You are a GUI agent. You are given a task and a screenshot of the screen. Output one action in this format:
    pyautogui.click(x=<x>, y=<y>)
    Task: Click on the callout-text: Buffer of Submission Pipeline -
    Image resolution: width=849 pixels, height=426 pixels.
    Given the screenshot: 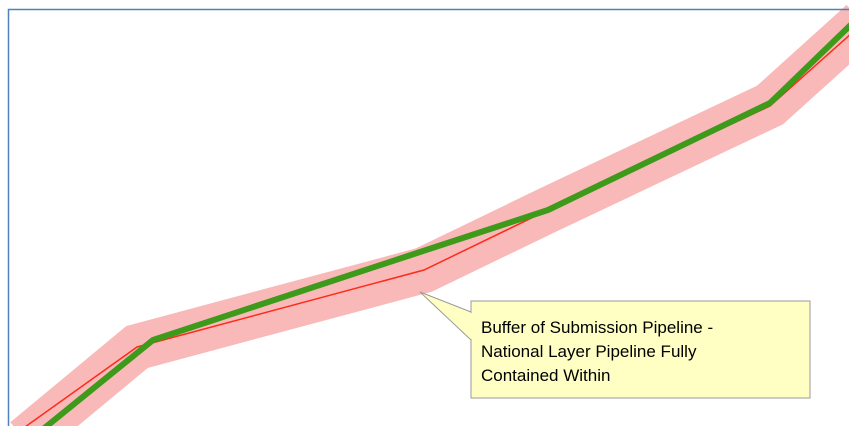 What is the action you would take?
    pyautogui.click(x=597, y=327)
    